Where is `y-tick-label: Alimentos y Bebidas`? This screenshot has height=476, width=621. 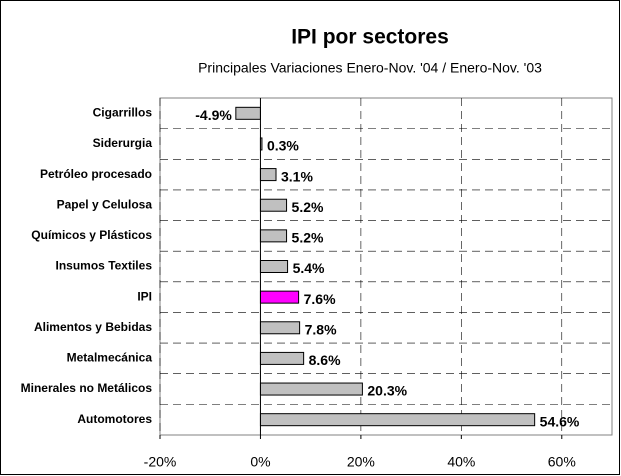
y-tick-label: Alimentos y Bebidas is located at coordinates (93, 327).